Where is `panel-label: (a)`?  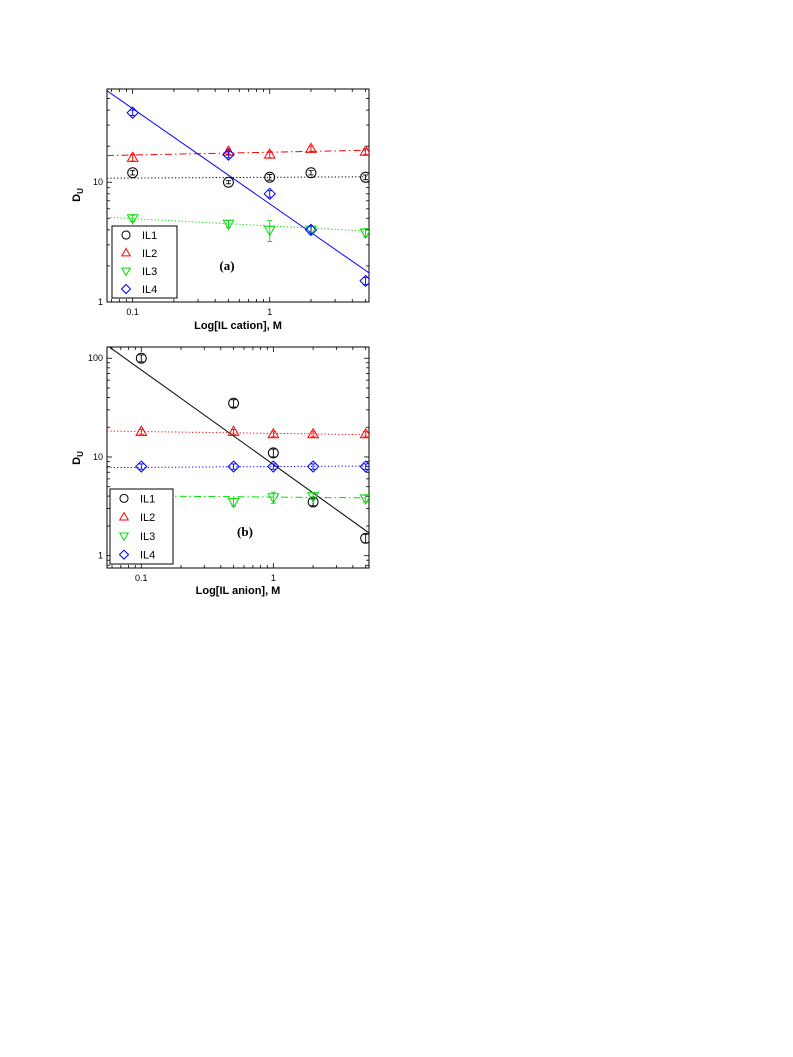 panel-label: (a) is located at coordinates (226, 265).